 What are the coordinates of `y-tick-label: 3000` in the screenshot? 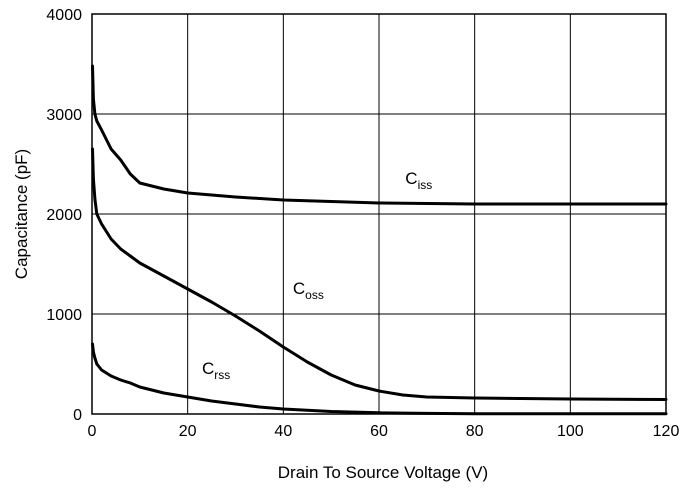 It's located at (64, 115).